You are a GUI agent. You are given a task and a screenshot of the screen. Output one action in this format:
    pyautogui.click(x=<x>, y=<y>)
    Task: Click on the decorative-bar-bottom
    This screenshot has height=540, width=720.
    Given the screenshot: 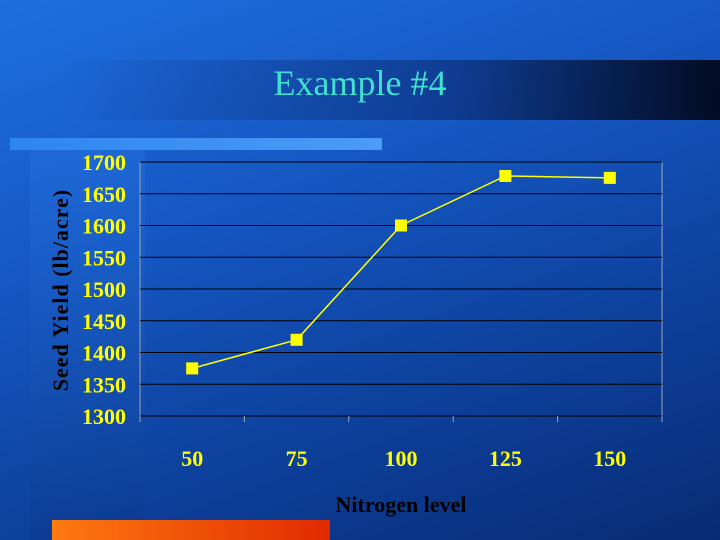 What is the action you would take?
    pyautogui.click(x=191, y=530)
    